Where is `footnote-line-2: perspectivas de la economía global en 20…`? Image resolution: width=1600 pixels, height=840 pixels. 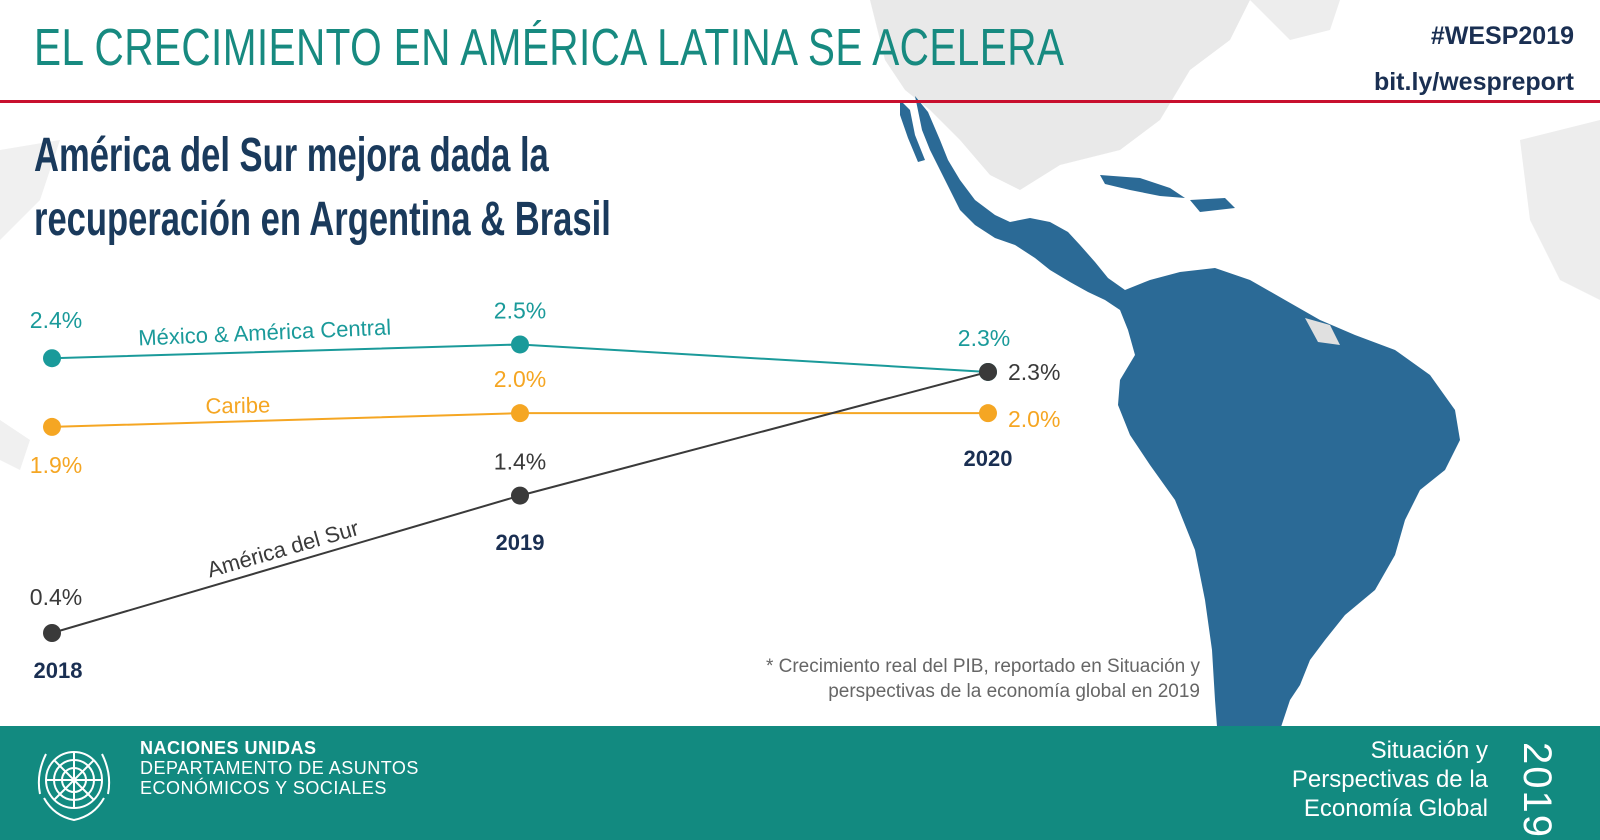 footnote-line-2: perspectivas de la economía global en 20… is located at coordinates (1014, 691).